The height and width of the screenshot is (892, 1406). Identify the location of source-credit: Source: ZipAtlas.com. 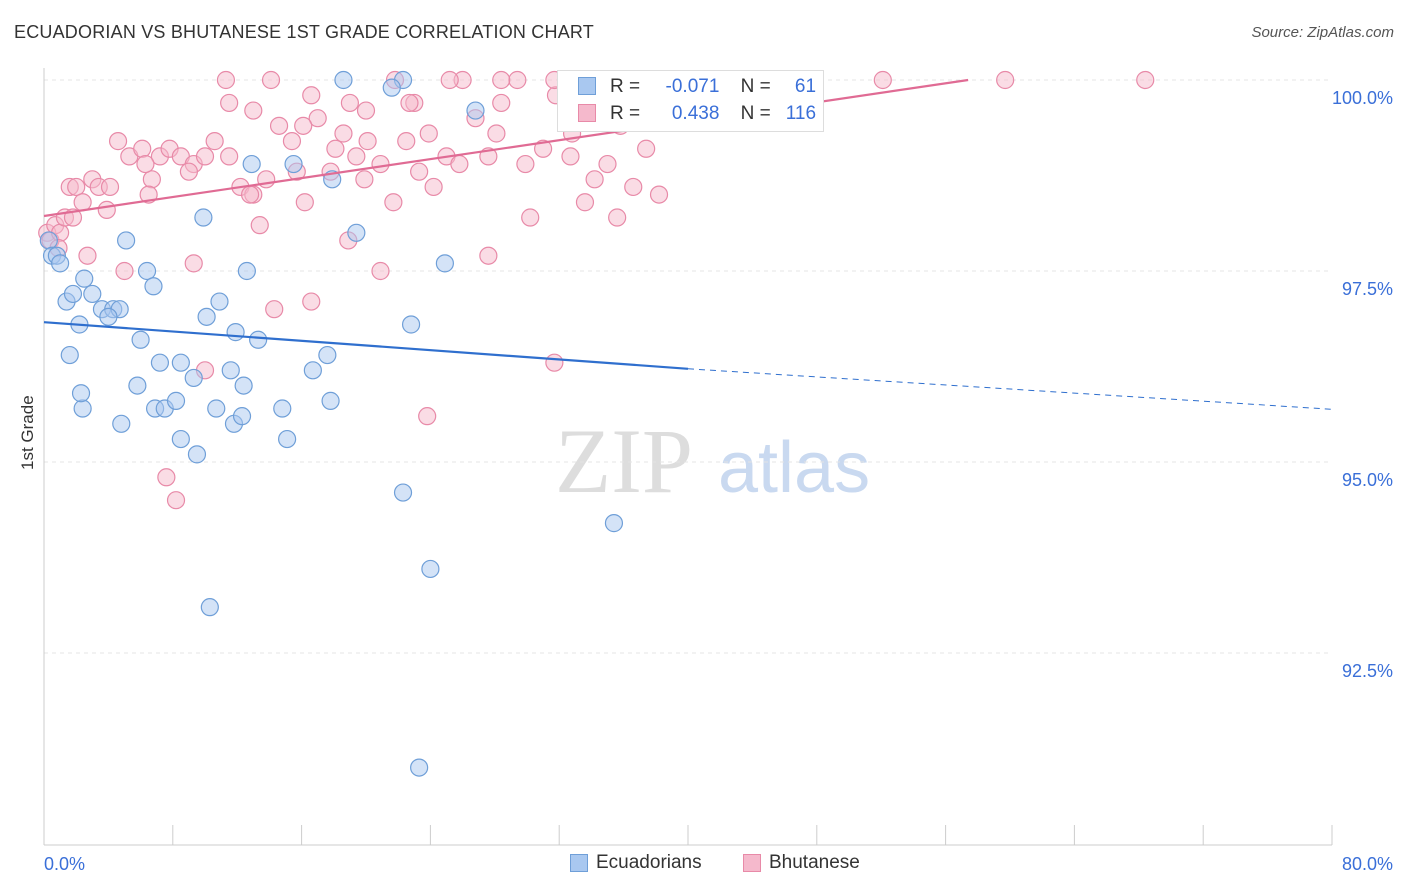
(1322, 32).